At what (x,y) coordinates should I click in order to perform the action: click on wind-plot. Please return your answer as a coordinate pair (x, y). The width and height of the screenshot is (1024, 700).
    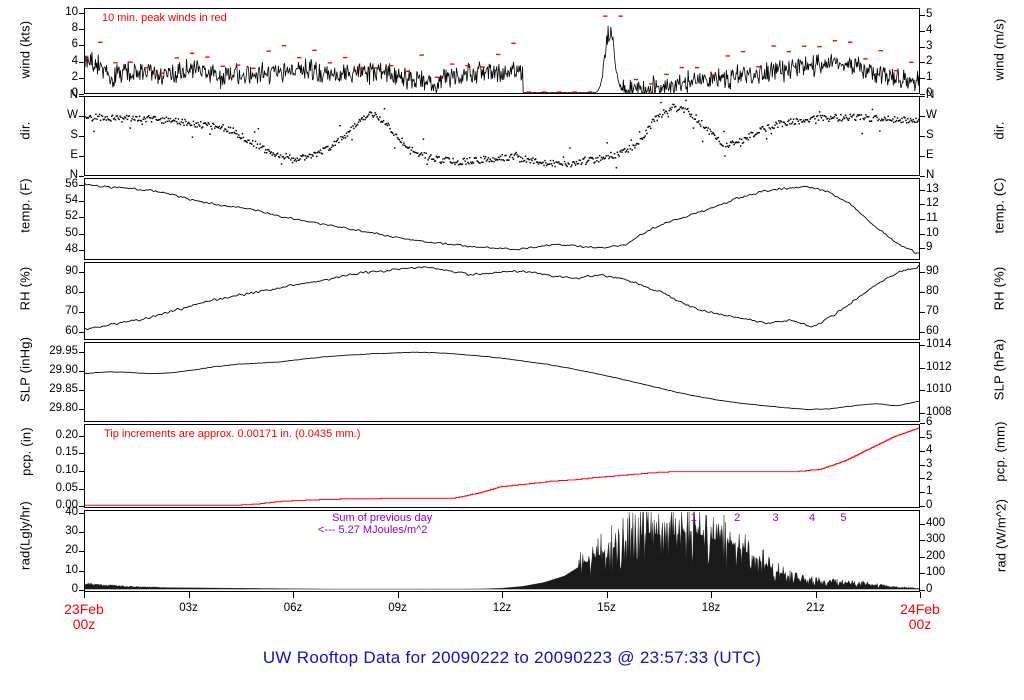
    Looking at the image, I should click on (502, 54).